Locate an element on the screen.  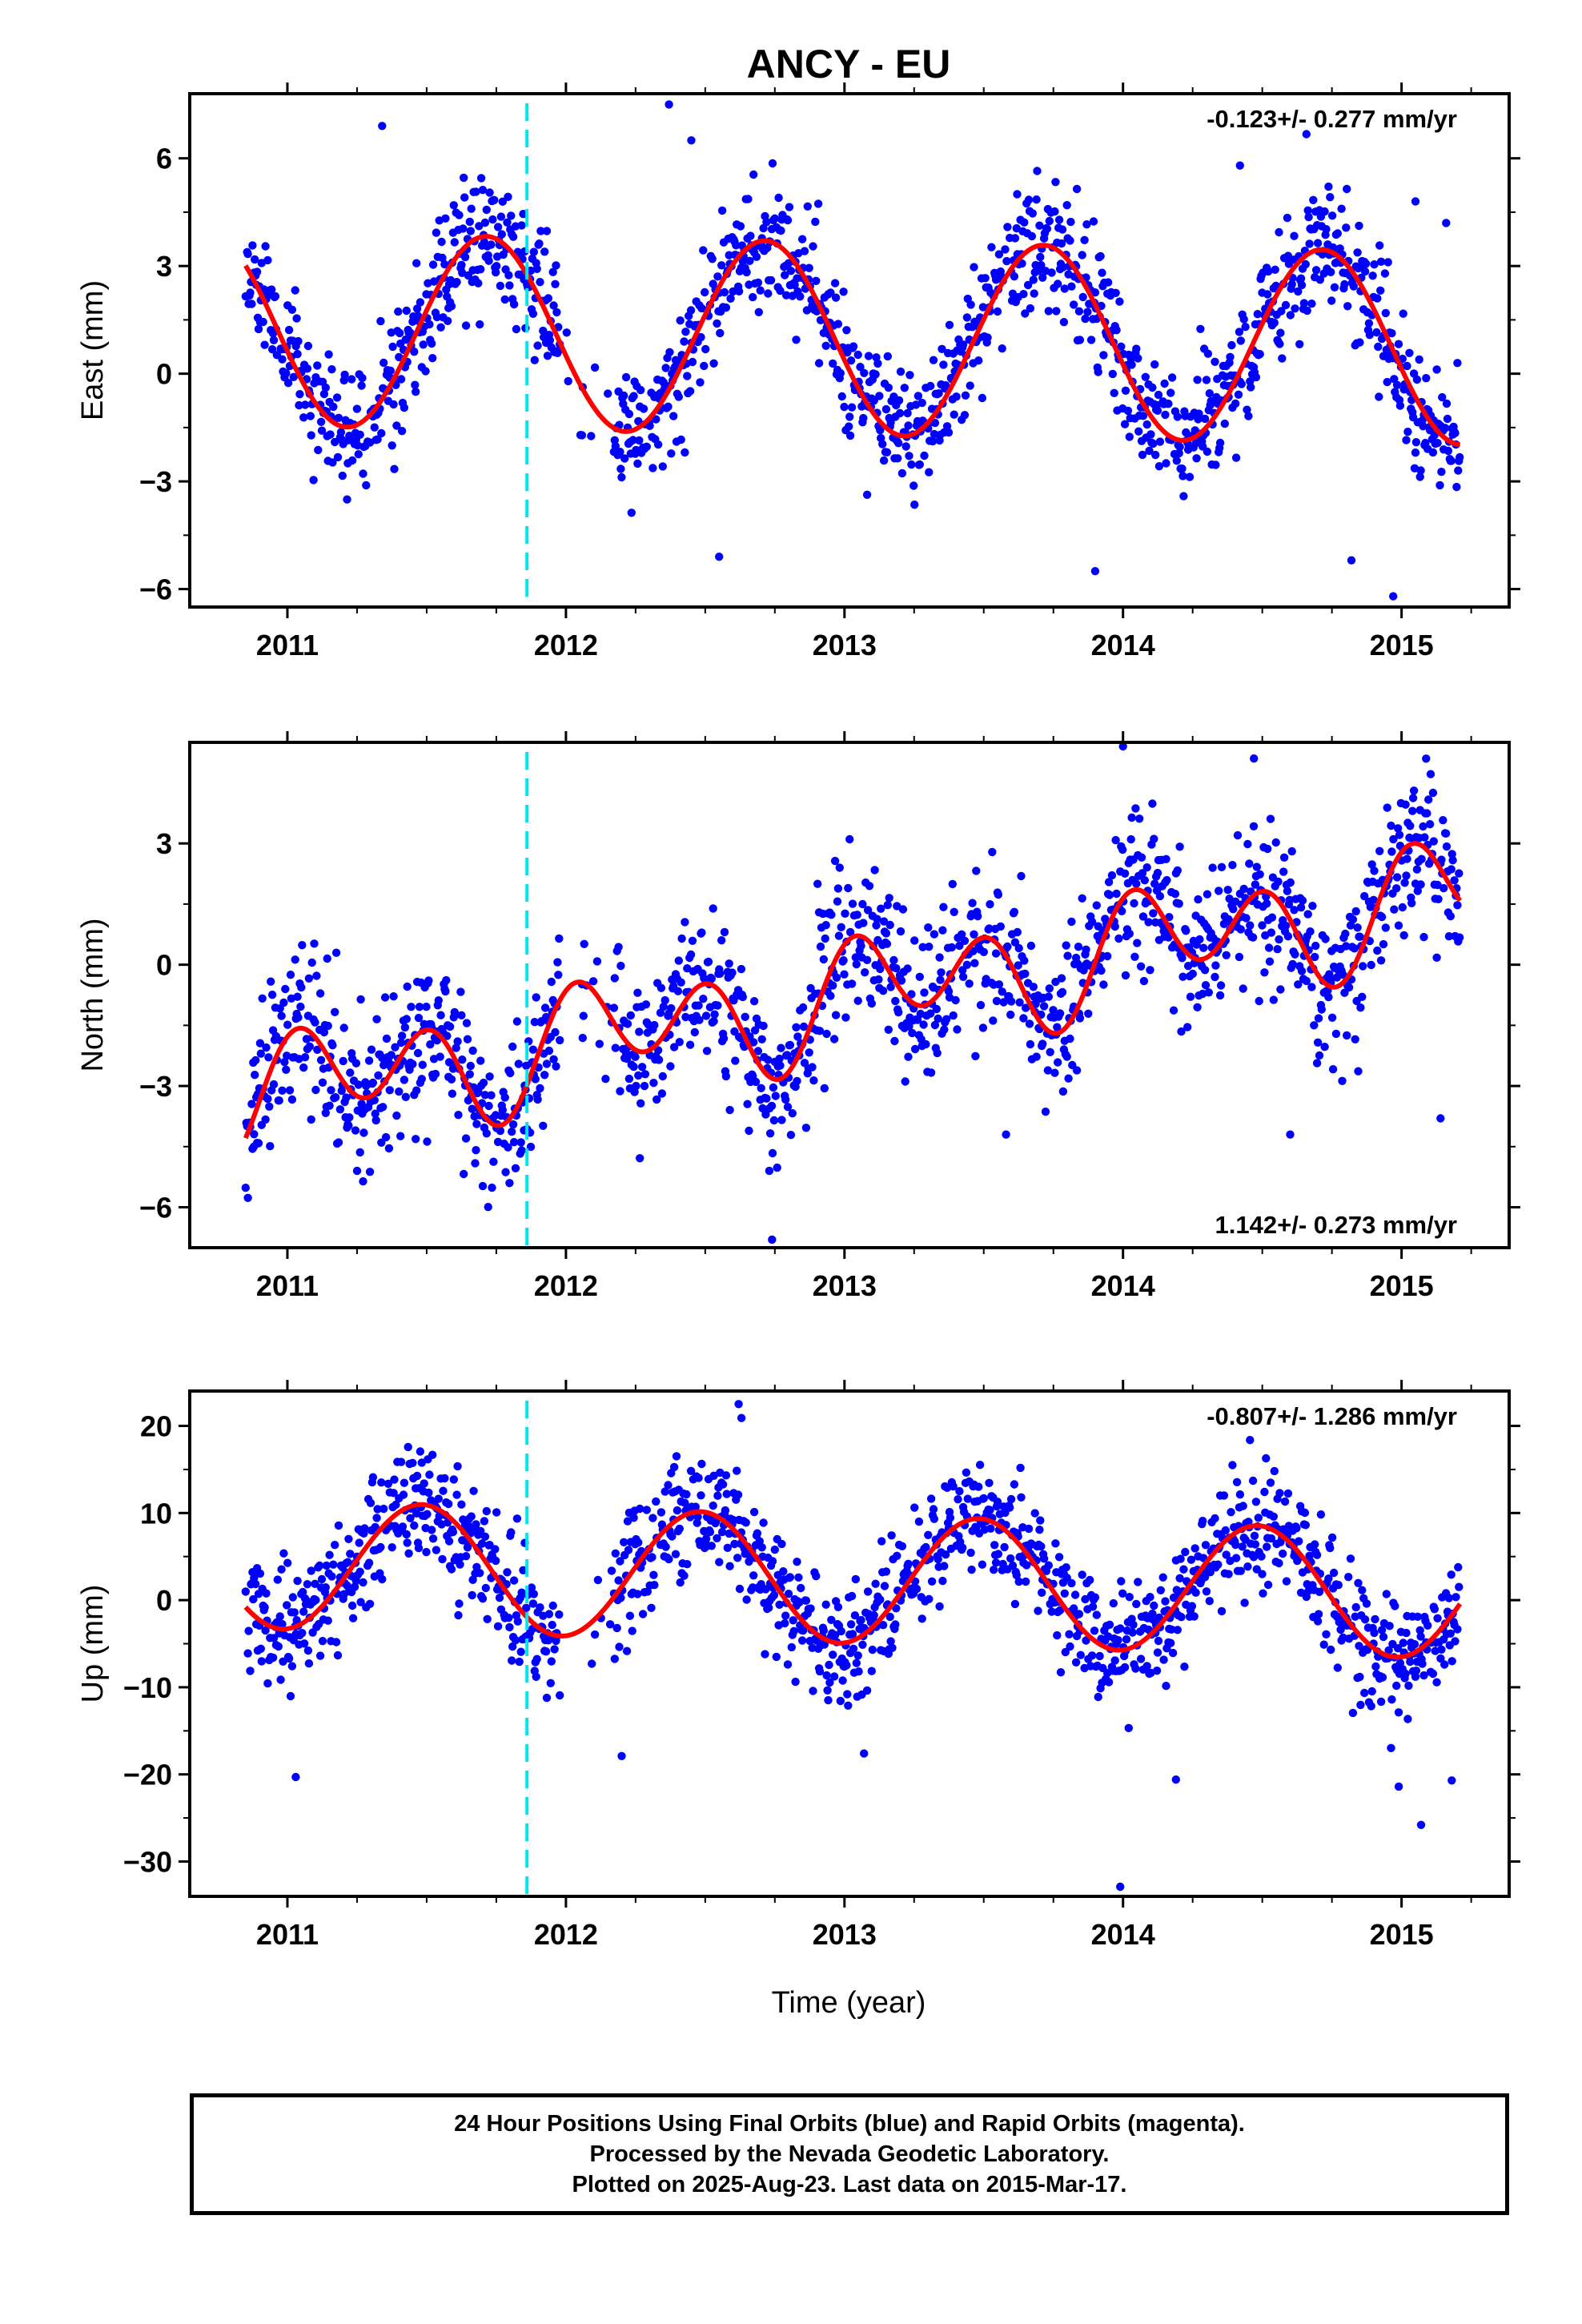
x-tick-label: 2014 is located at coordinates (1123, 1934).